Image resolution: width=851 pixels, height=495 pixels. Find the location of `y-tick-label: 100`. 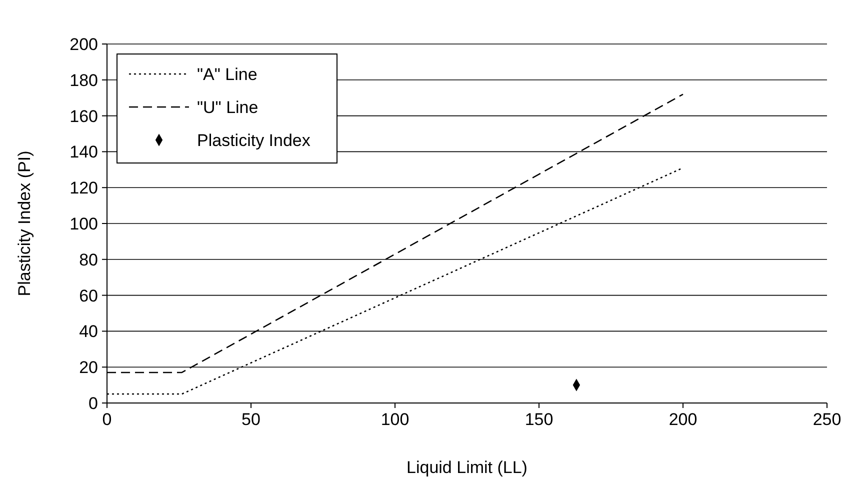

y-tick-label: 100 is located at coordinates (84, 224).